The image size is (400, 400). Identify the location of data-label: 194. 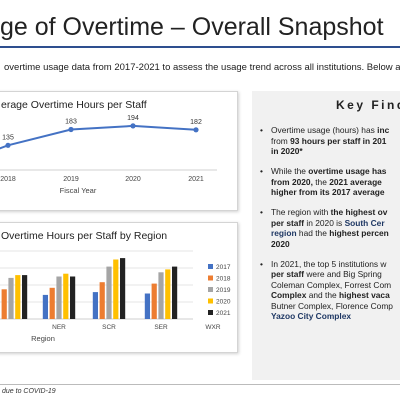
(133, 118).